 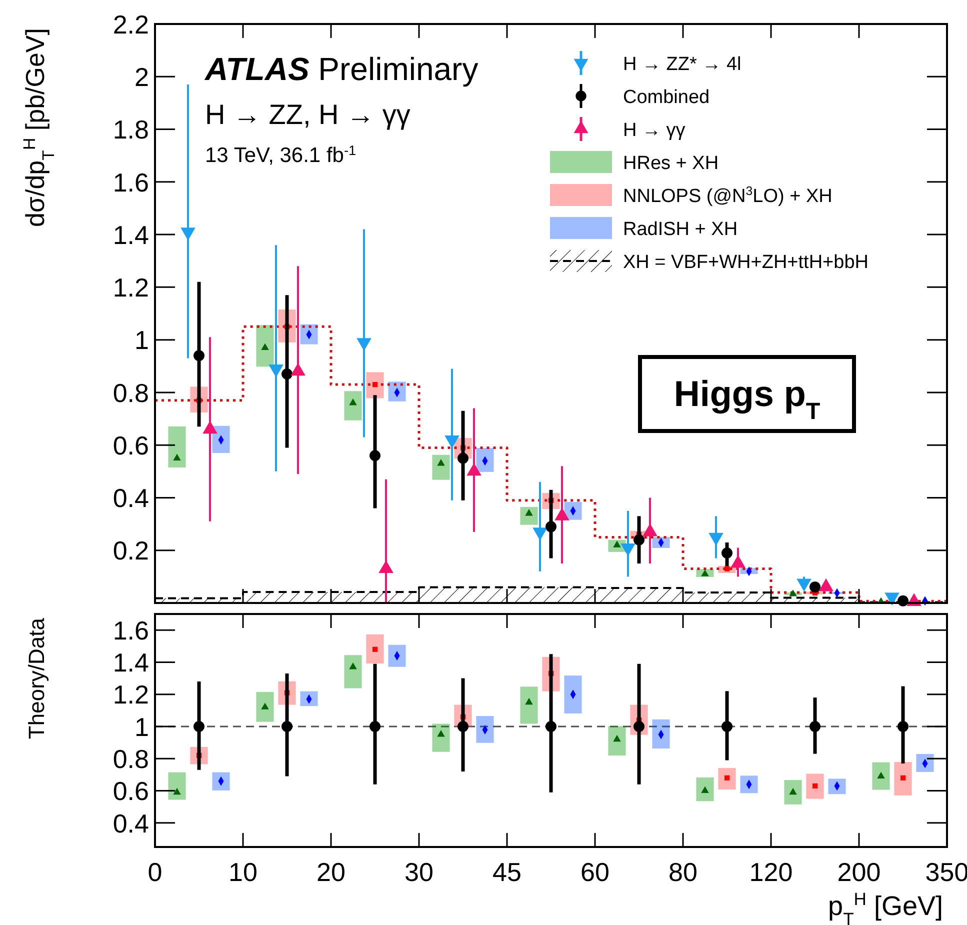 What do you see at coordinates (307, 114) in the screenshot?
I see `annotation: H → ZZ, H → γγ` at bounding box center [307, 114].